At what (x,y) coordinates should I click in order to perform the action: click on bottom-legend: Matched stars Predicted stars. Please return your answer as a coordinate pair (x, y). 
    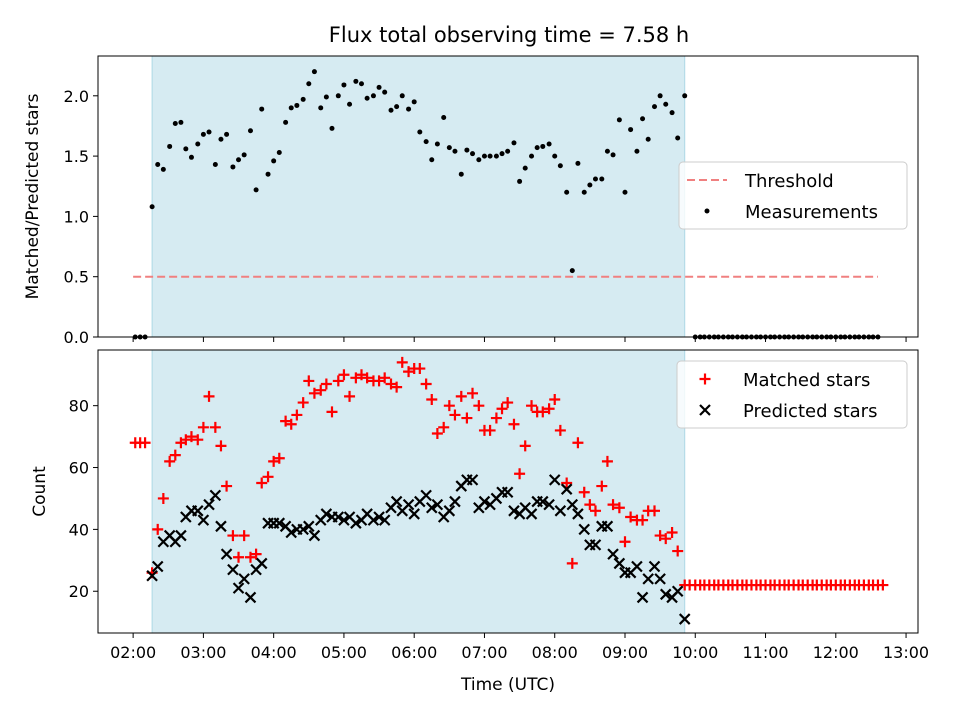
    Looking at the image, I should click on (792, 394).